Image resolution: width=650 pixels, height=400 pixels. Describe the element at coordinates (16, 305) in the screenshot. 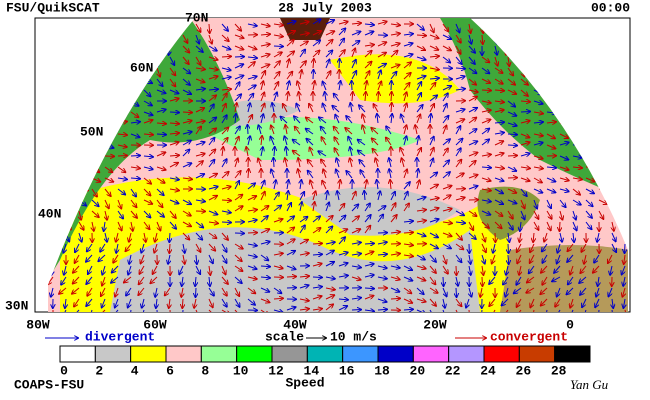

I see `lat-label: 30N` at that location.